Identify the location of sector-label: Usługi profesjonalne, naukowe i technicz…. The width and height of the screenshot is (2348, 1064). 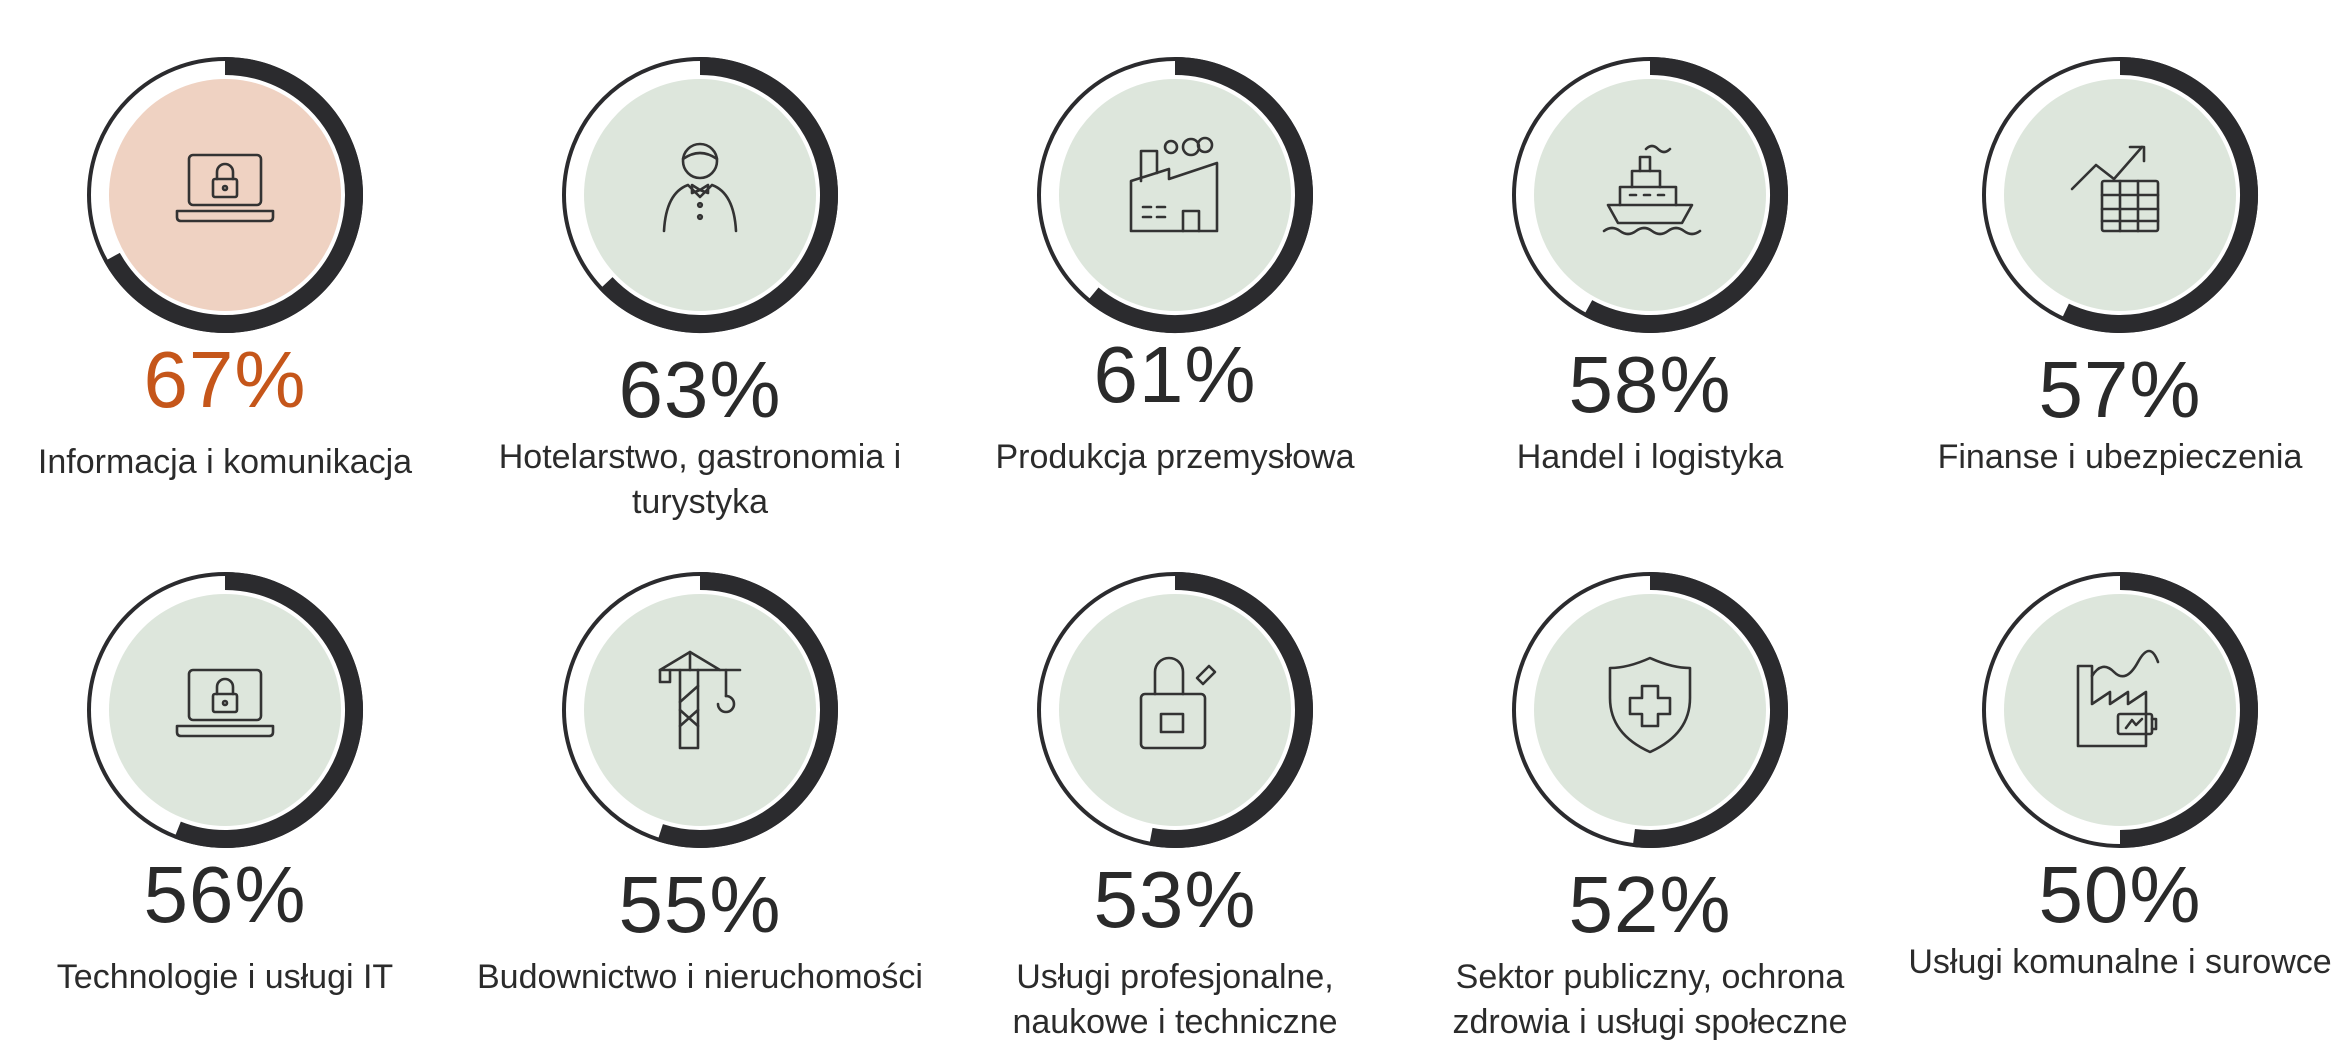
(1175, 999).